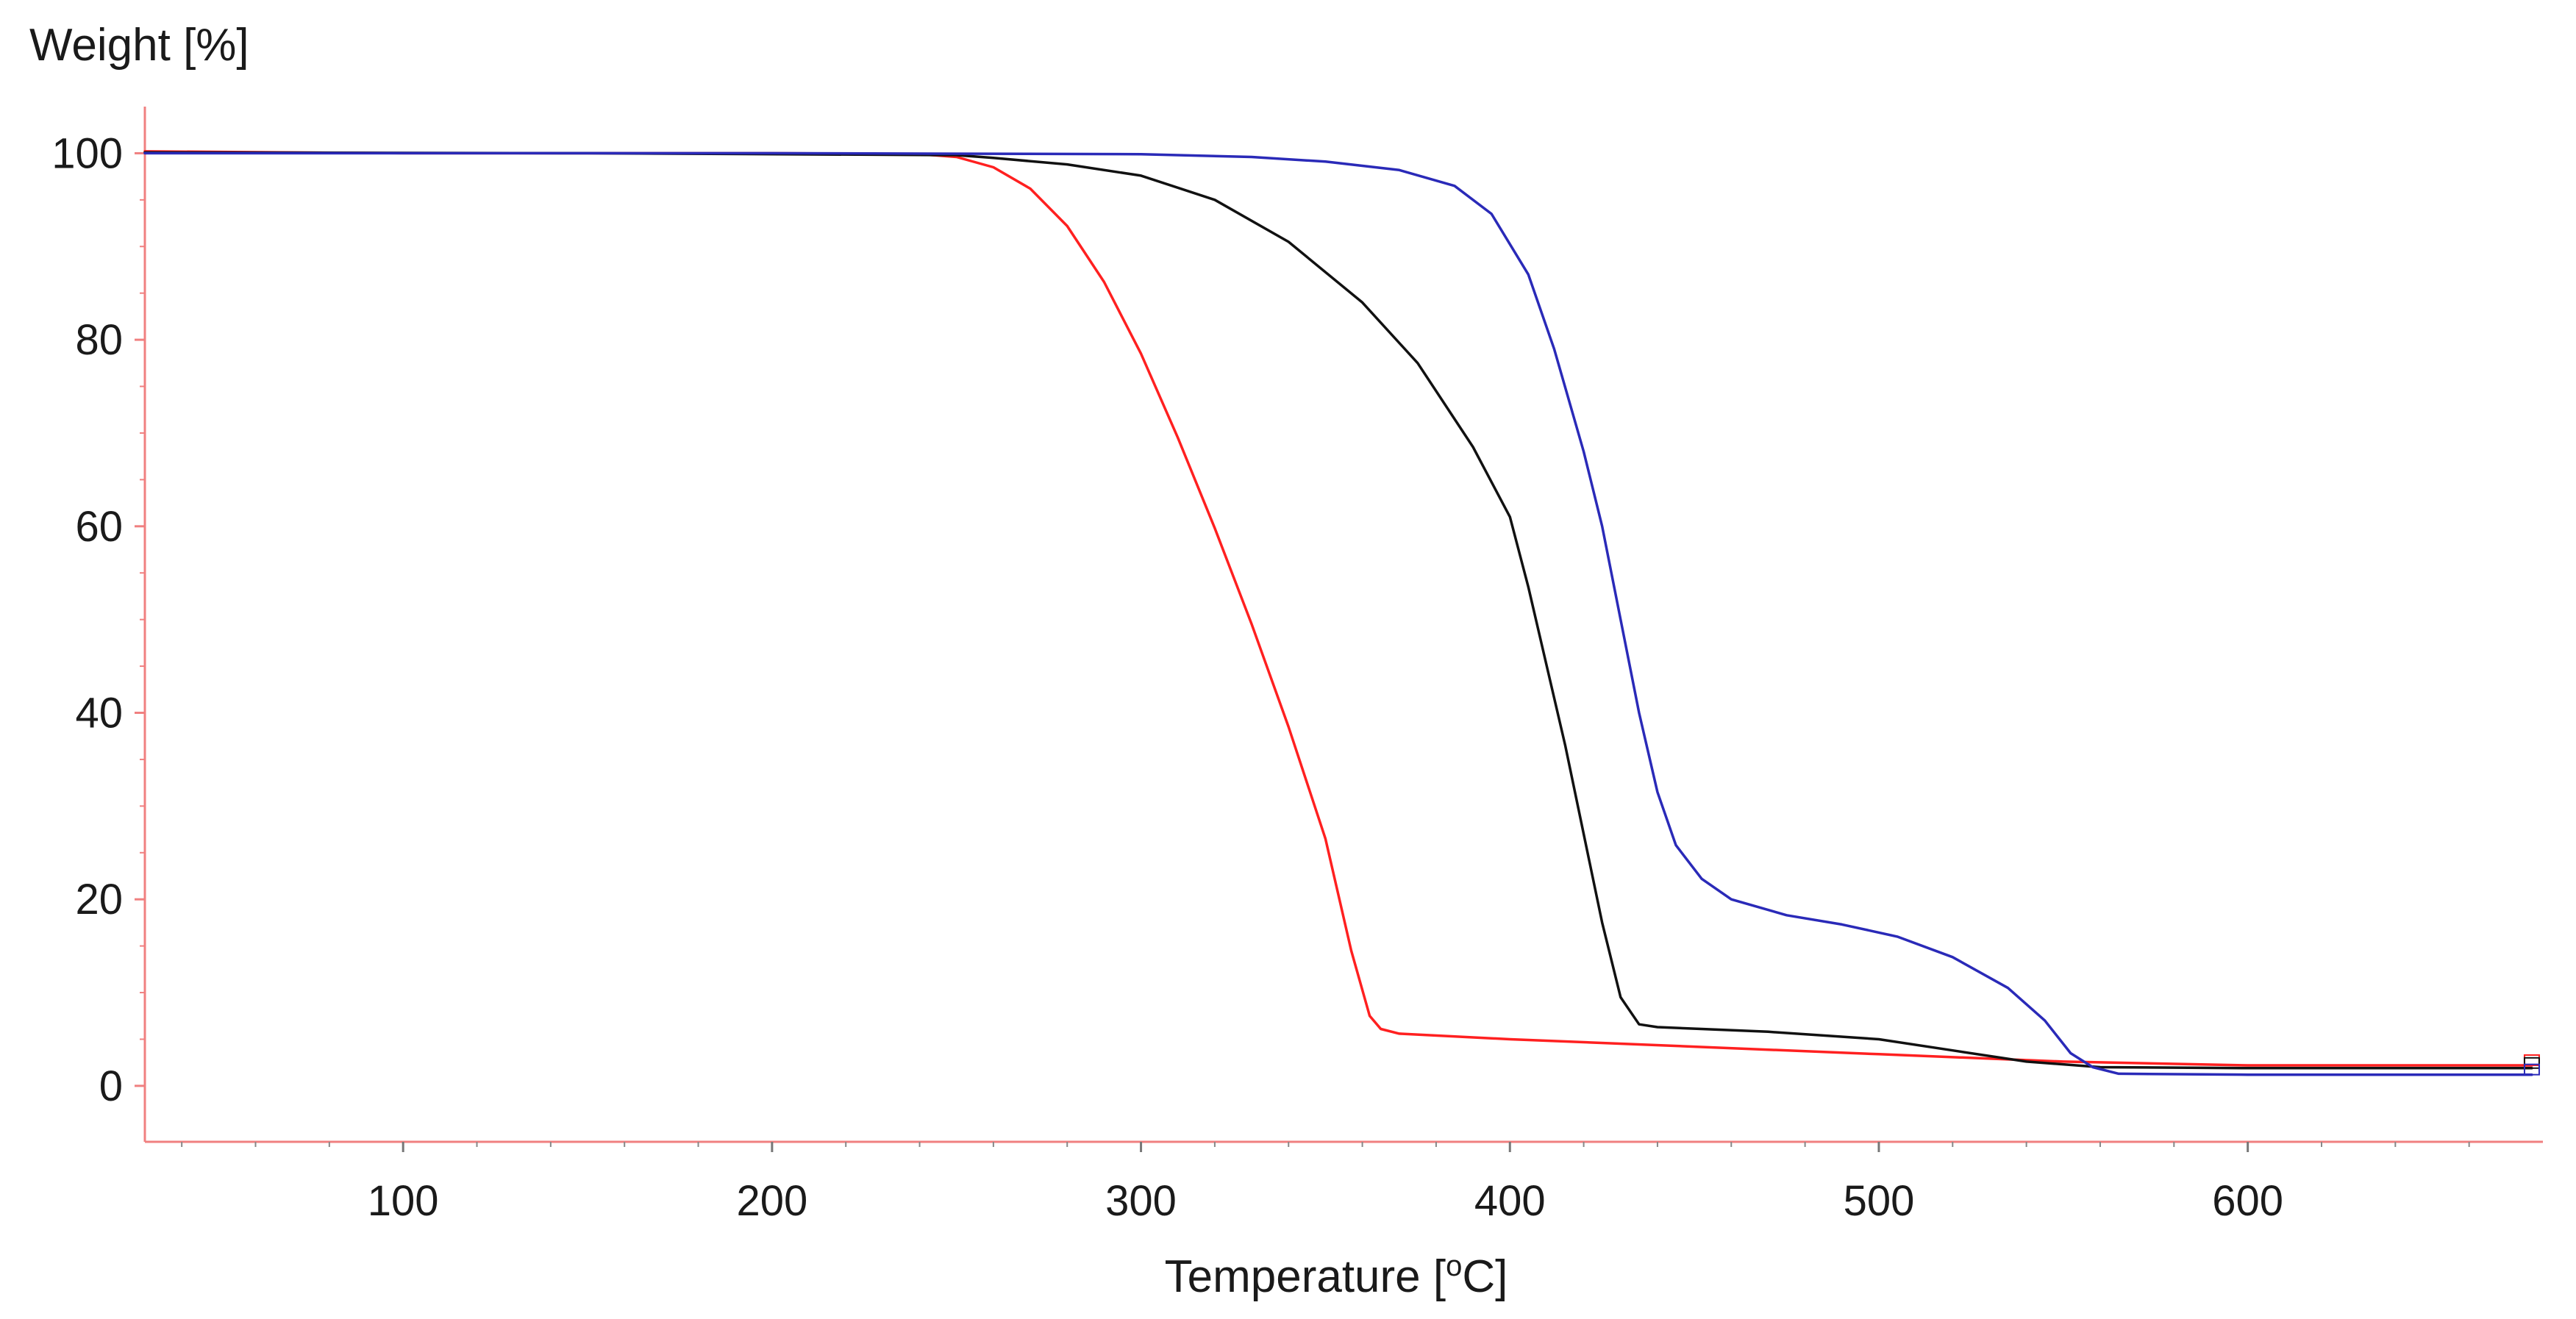 The image size is (2576, 1319). I want to click on x-tick-label: 100, so click(403, 1201).